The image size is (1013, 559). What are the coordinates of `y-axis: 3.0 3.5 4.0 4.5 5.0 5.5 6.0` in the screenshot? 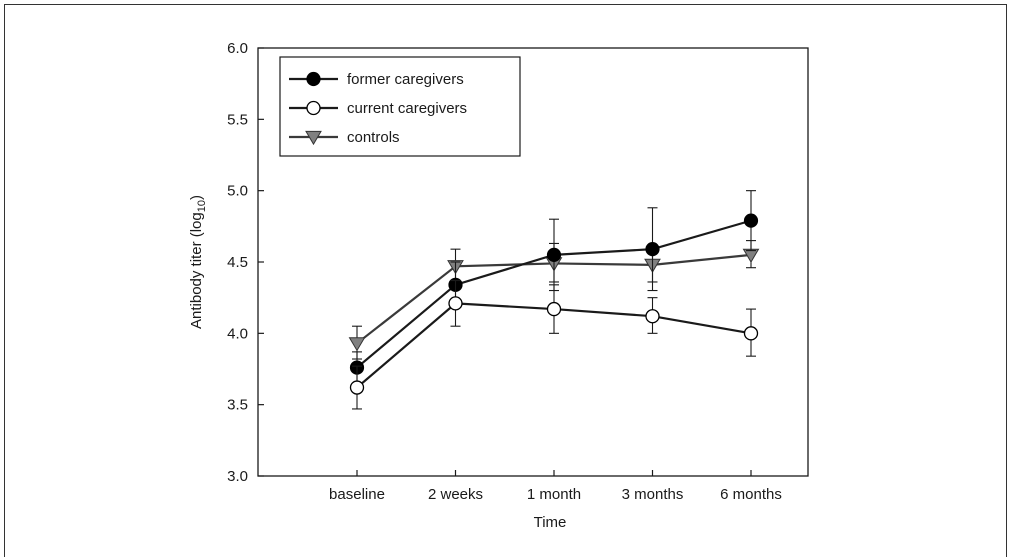 It's located at (245, 262).